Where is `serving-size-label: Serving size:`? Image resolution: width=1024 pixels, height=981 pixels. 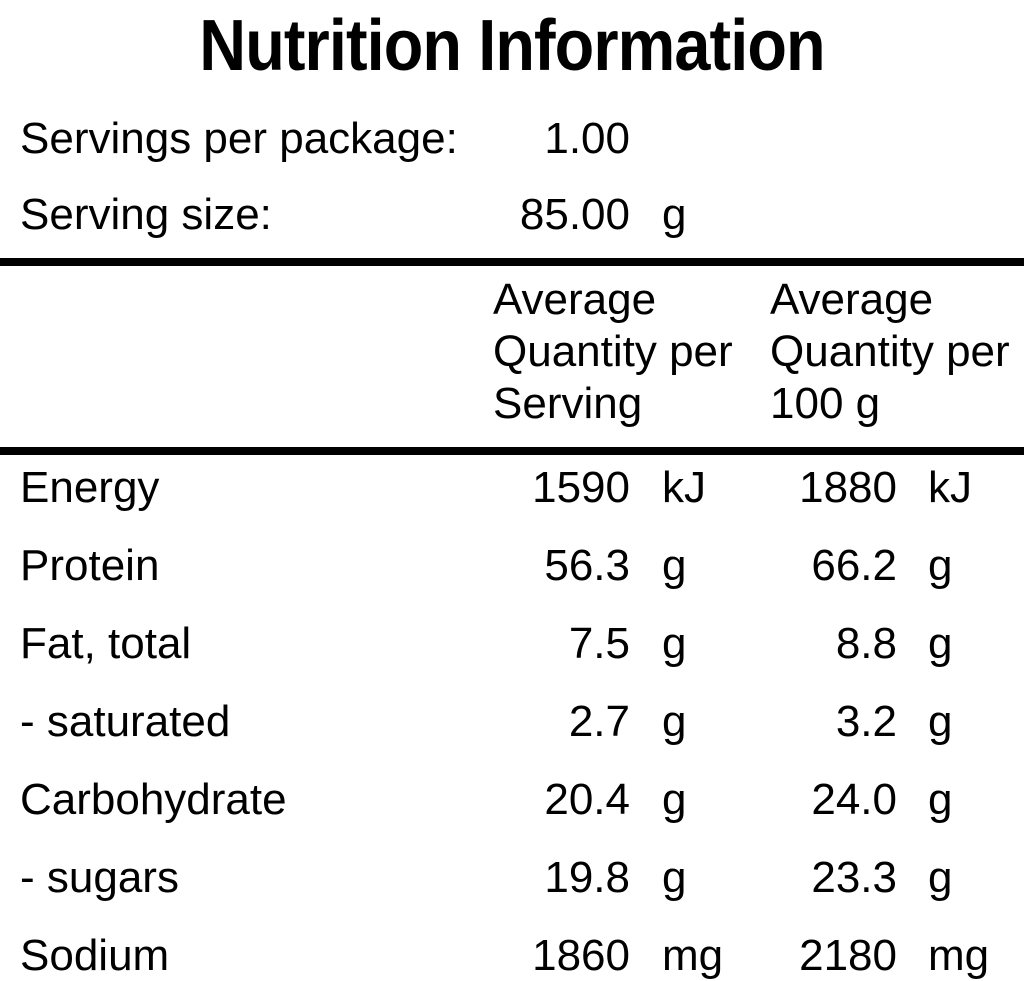
serving-size-label: Serving size: is located at coordinates (146, 214).